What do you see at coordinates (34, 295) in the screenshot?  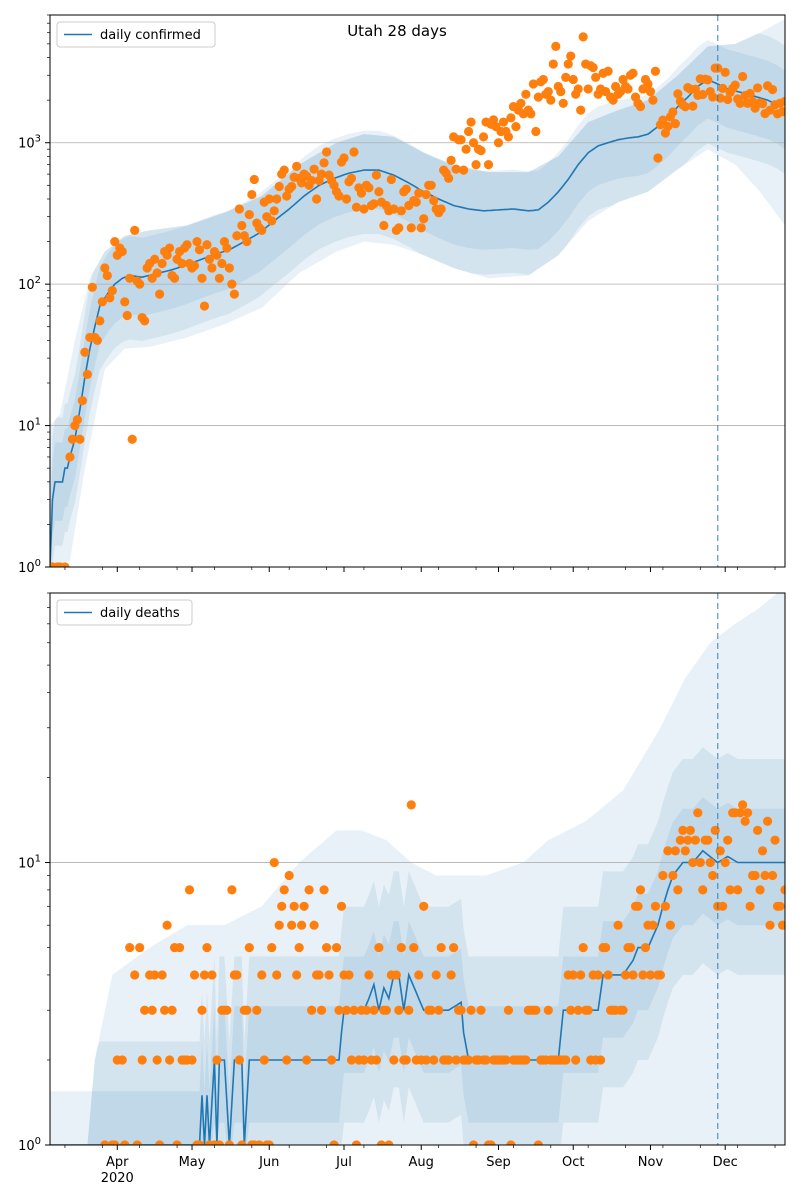 I see `y-axis: 100 101 102 103` at bounding box center [34, 295].